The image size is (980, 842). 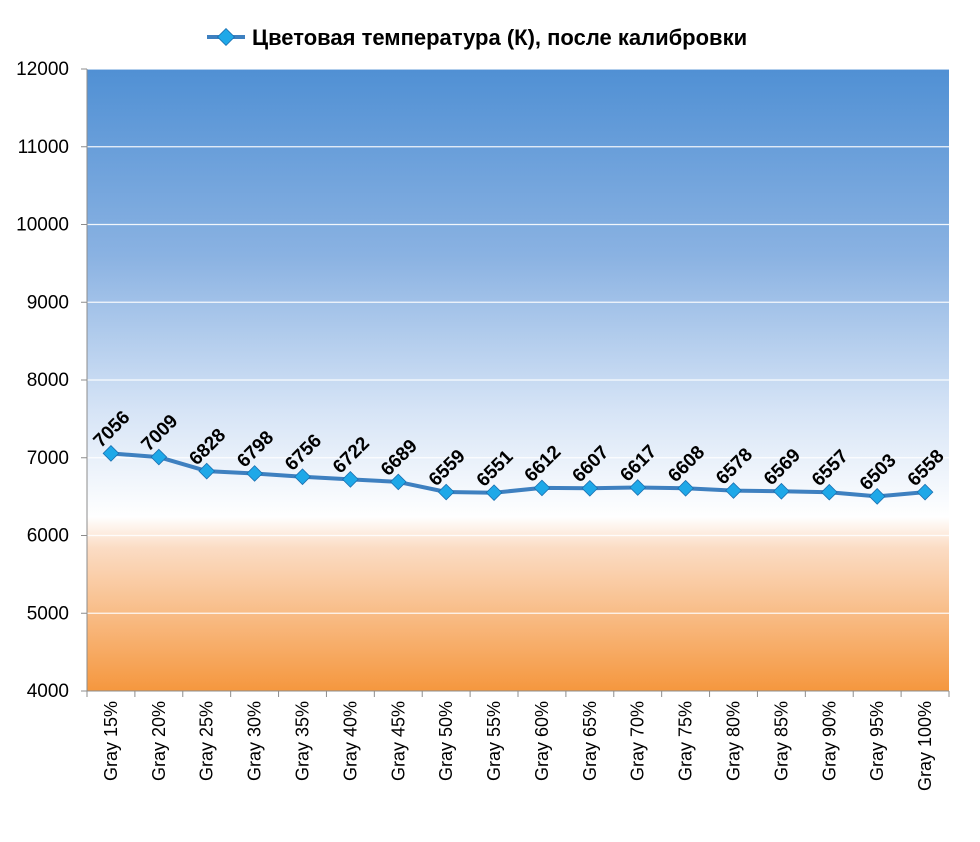 I want to click on y-tick-label: 8000, so click(x=48, y=380).